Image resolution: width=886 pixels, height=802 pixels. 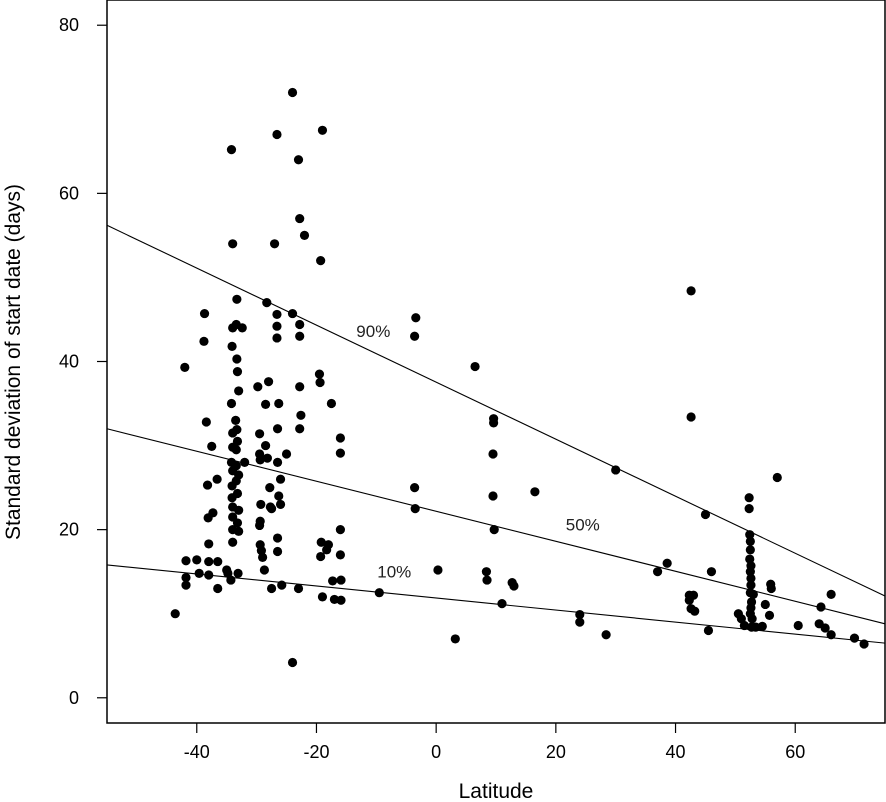 What do you see at coordinates (583, 525) in the screenshot?
I see `quantile-line-label: 50%` at bounding box center [583, 525].